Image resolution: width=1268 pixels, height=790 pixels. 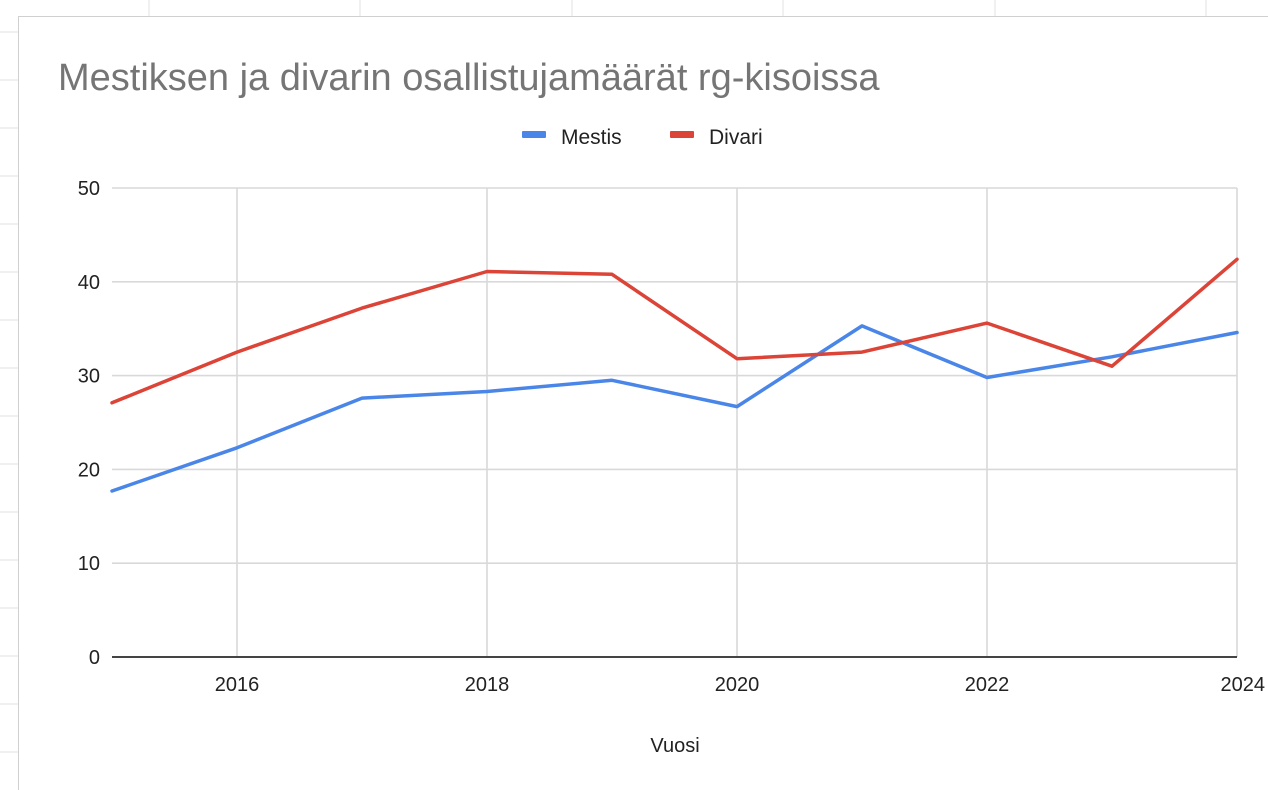 I want to click on legend-label-divari: Divari, so click(x=736, y=137).